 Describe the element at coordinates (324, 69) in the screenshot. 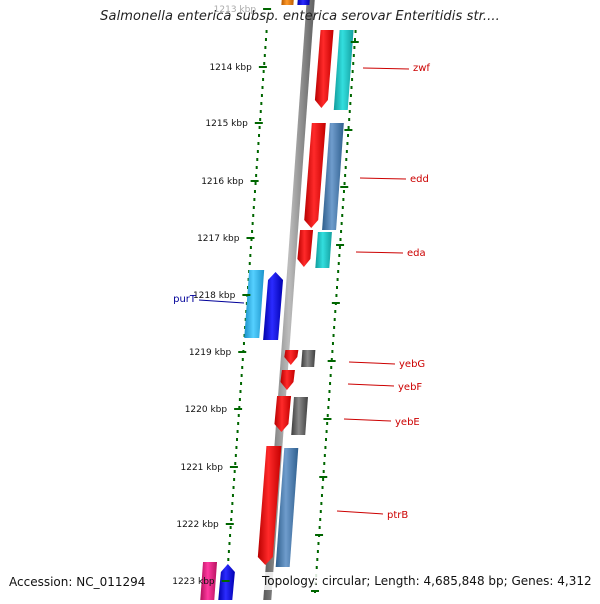

I see `gene-zwf` at that location.